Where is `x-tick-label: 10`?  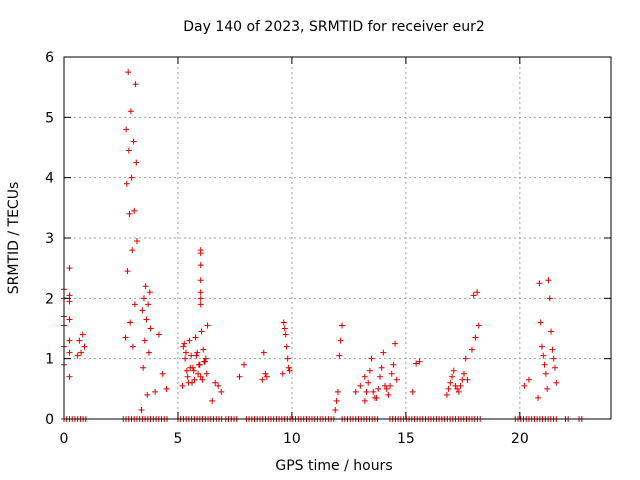
x-tick-label: 10 is located at coordinates (292, 439).